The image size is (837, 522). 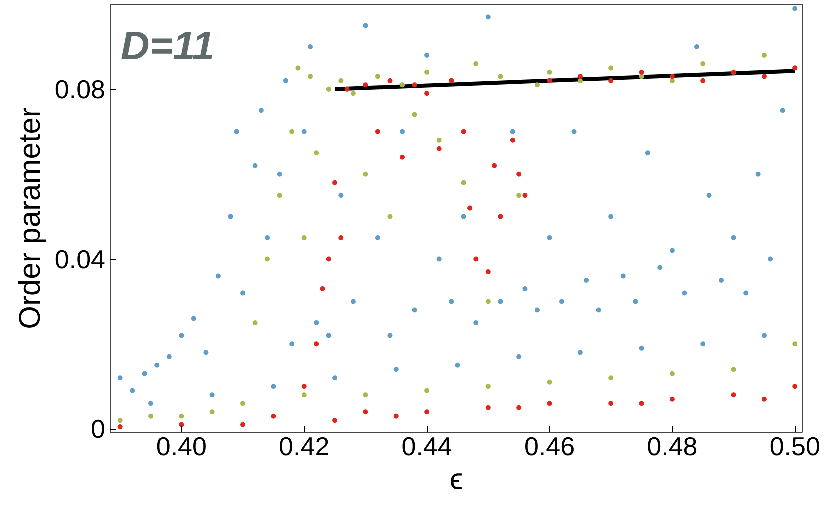 What do you see at coordinates (167, 46) in the screenshot?
I see `annotation: D=11` at bounding box center [167, 46].